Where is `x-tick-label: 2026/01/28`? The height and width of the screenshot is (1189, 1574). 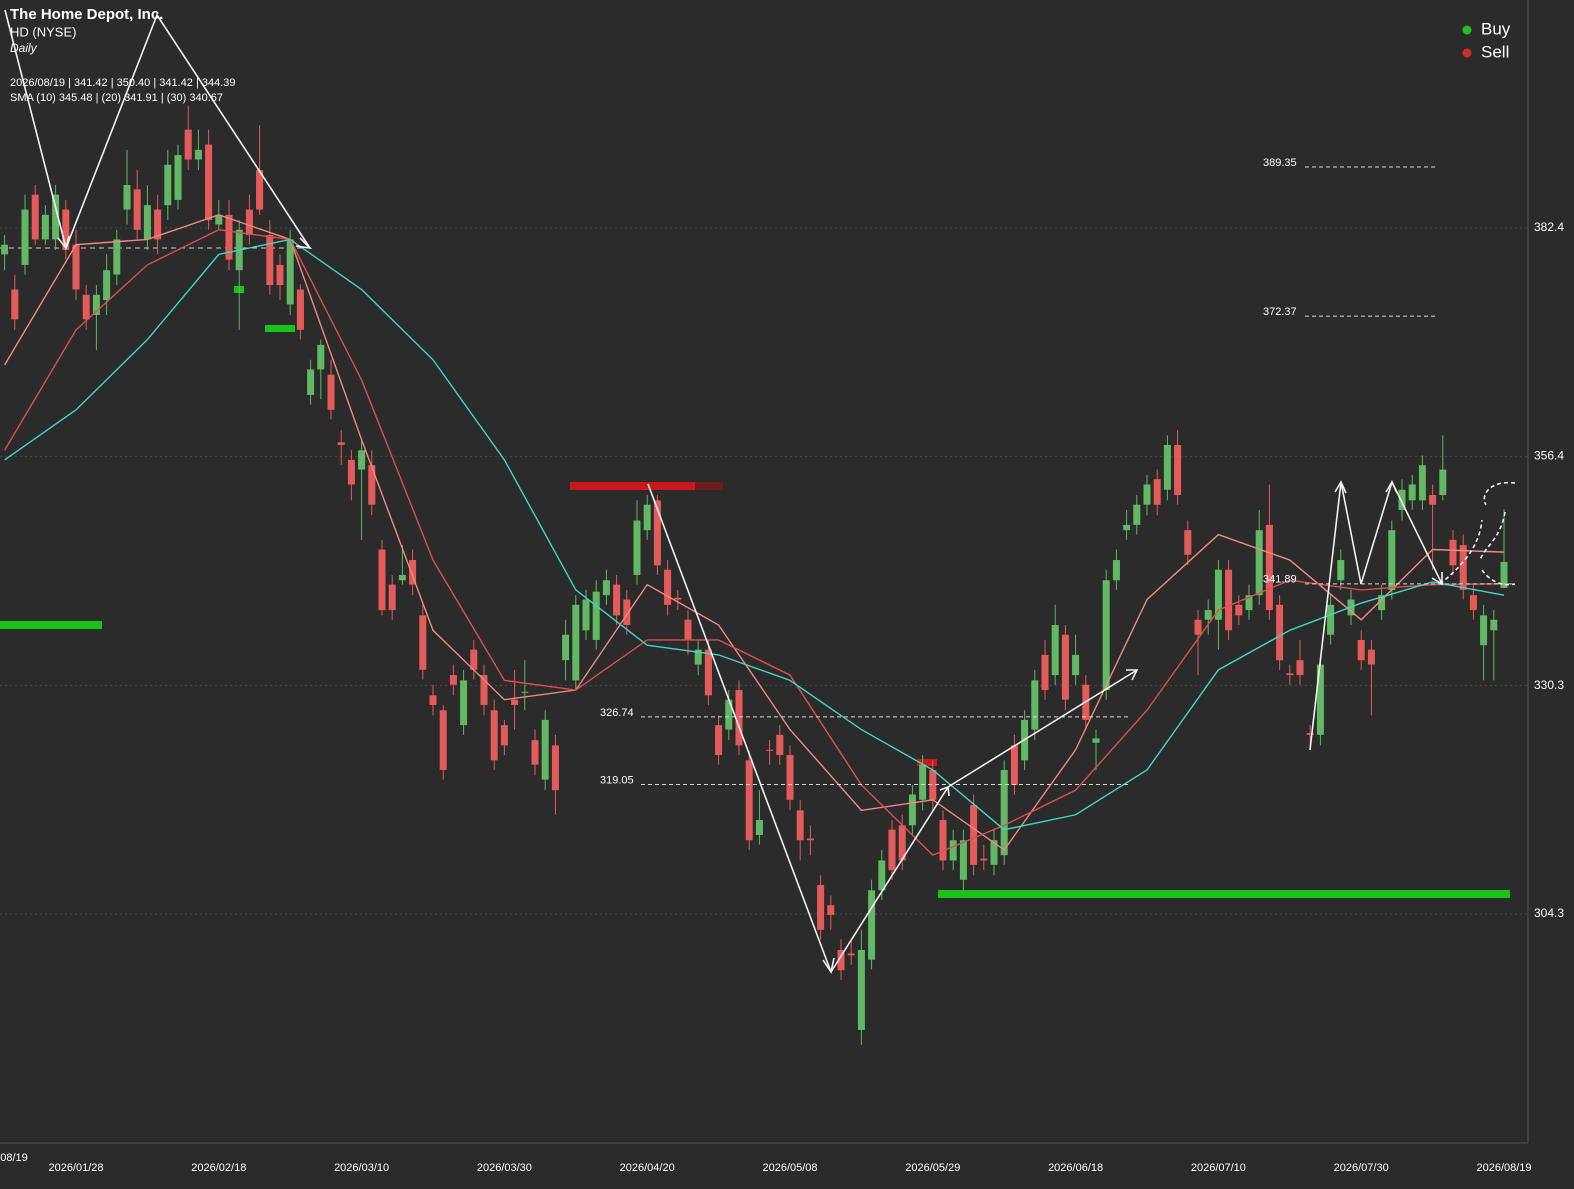
x-tick-label: 2026/01/28 is located at coordinates (75, 1168).